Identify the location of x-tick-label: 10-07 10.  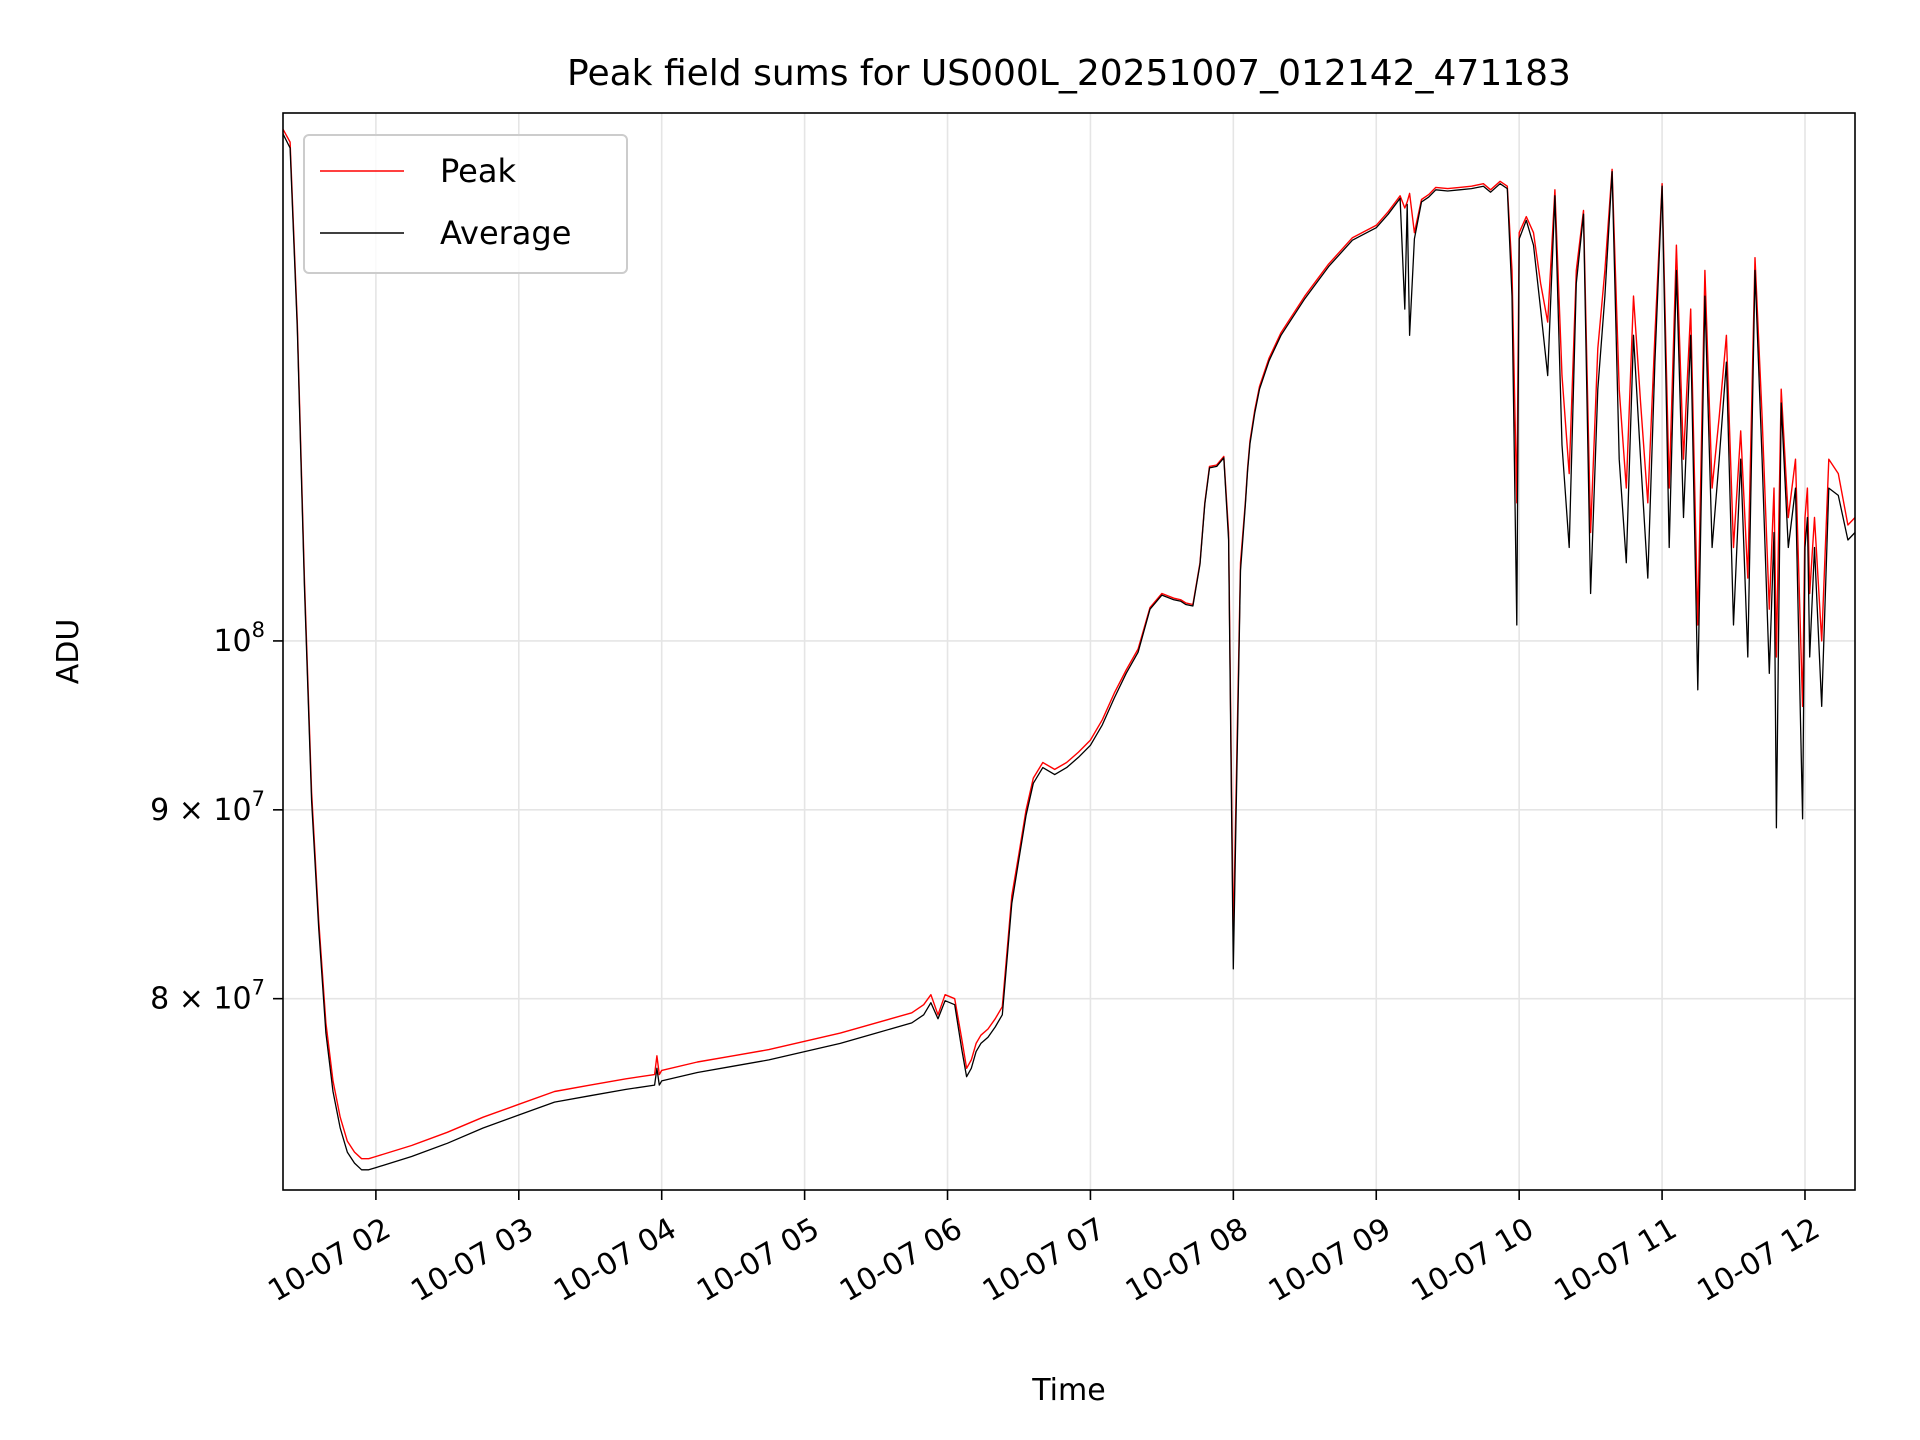
(1473, 1260).